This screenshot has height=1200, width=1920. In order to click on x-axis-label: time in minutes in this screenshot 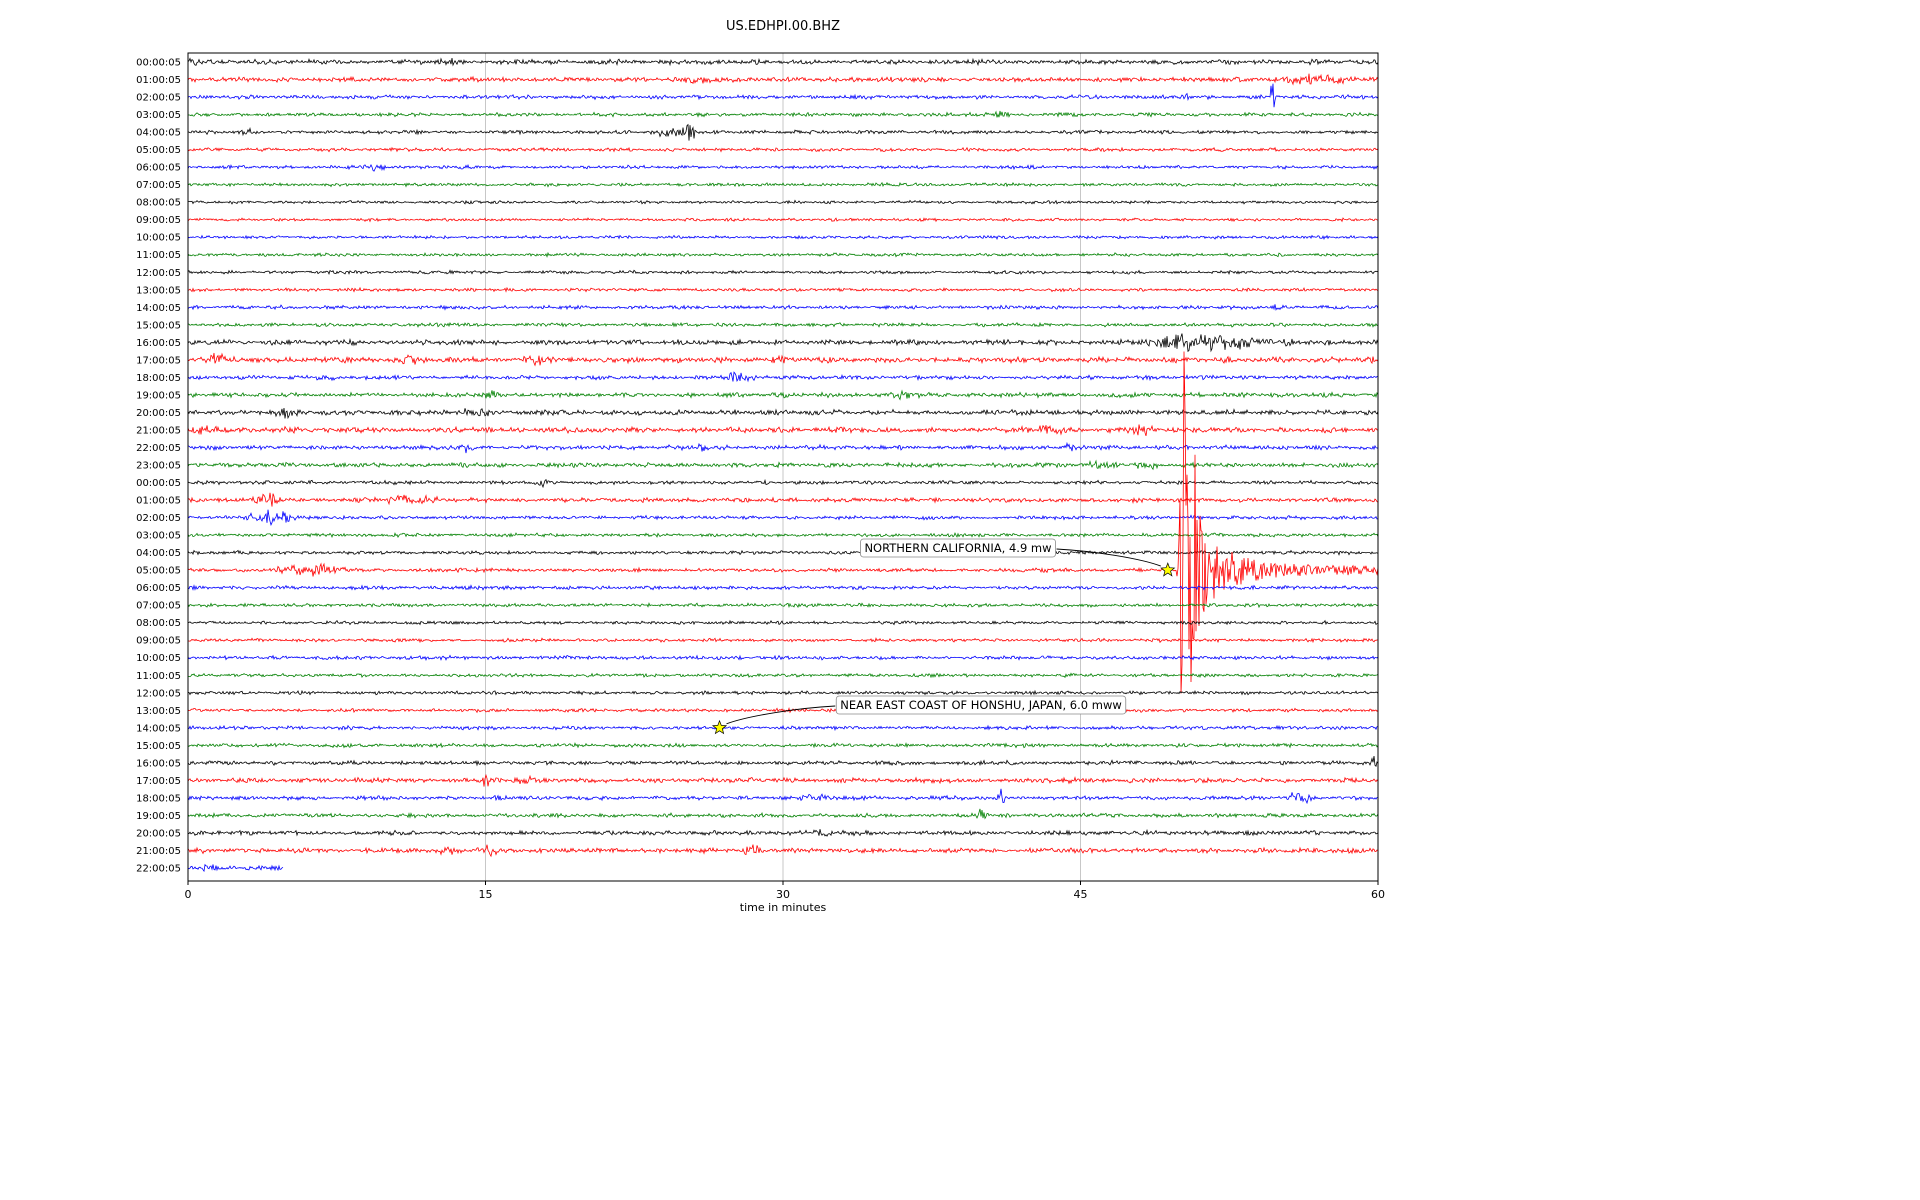, I will do `click(783, 907)`.